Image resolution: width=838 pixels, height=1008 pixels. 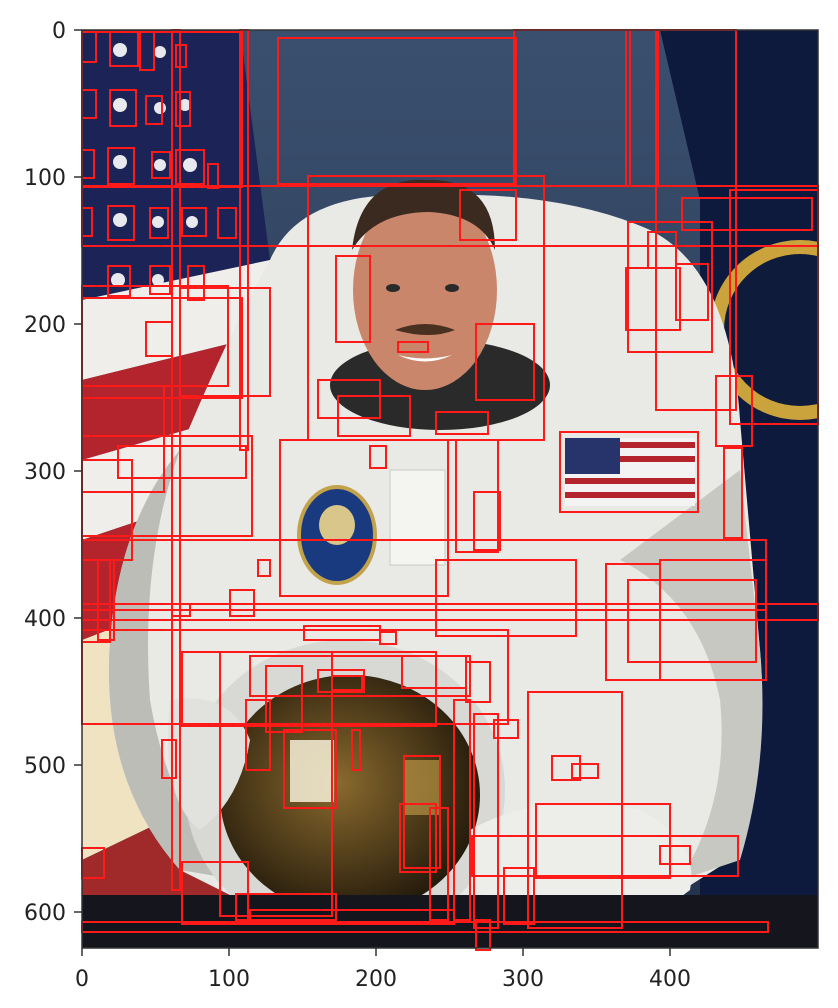 I want to click on y-tick-label: 500, so click(x=45, y=766).